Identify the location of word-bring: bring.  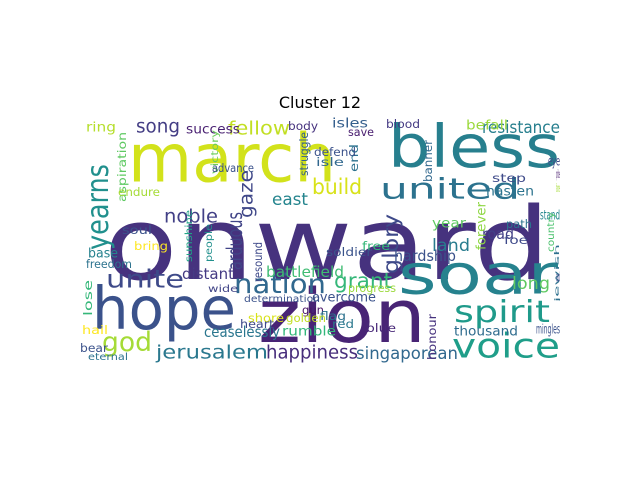
(151, 246).